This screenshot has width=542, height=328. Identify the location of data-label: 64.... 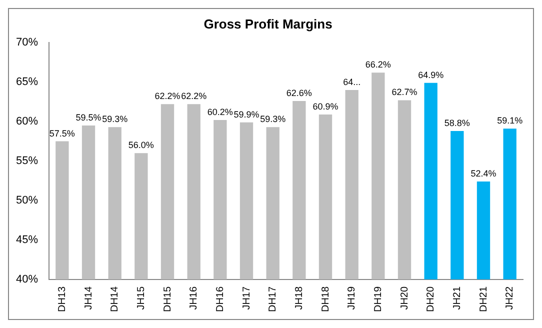
(352, 81).